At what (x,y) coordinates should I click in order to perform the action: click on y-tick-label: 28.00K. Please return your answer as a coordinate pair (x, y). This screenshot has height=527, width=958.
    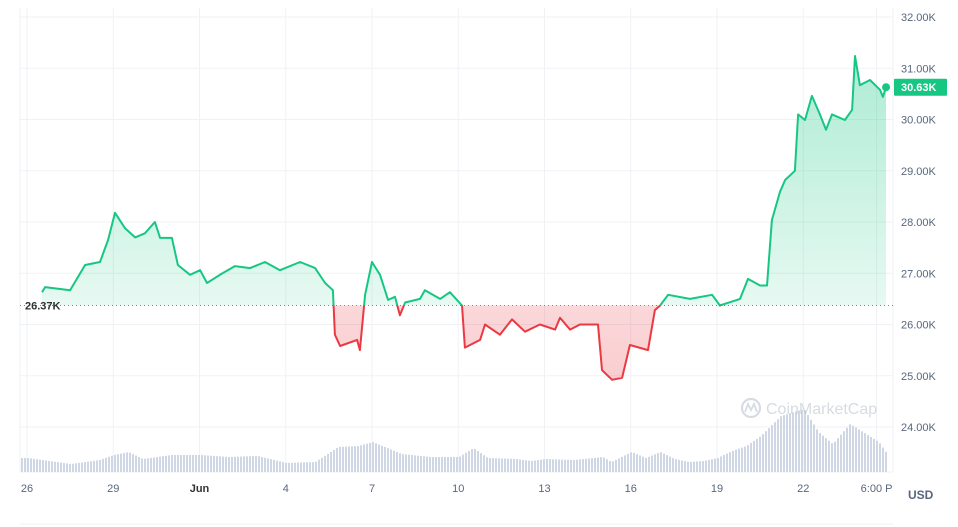
    Looking at the image, I should click on (919, 223).